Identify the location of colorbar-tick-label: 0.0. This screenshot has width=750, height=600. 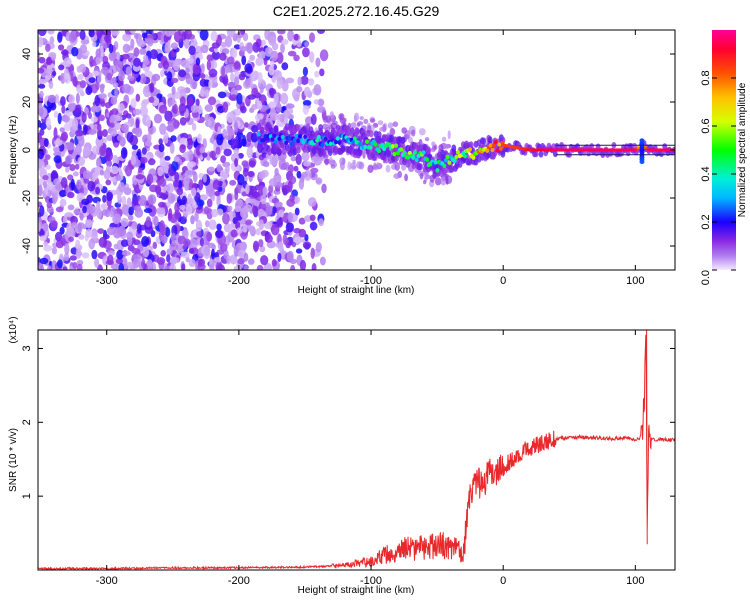
(706, 277).